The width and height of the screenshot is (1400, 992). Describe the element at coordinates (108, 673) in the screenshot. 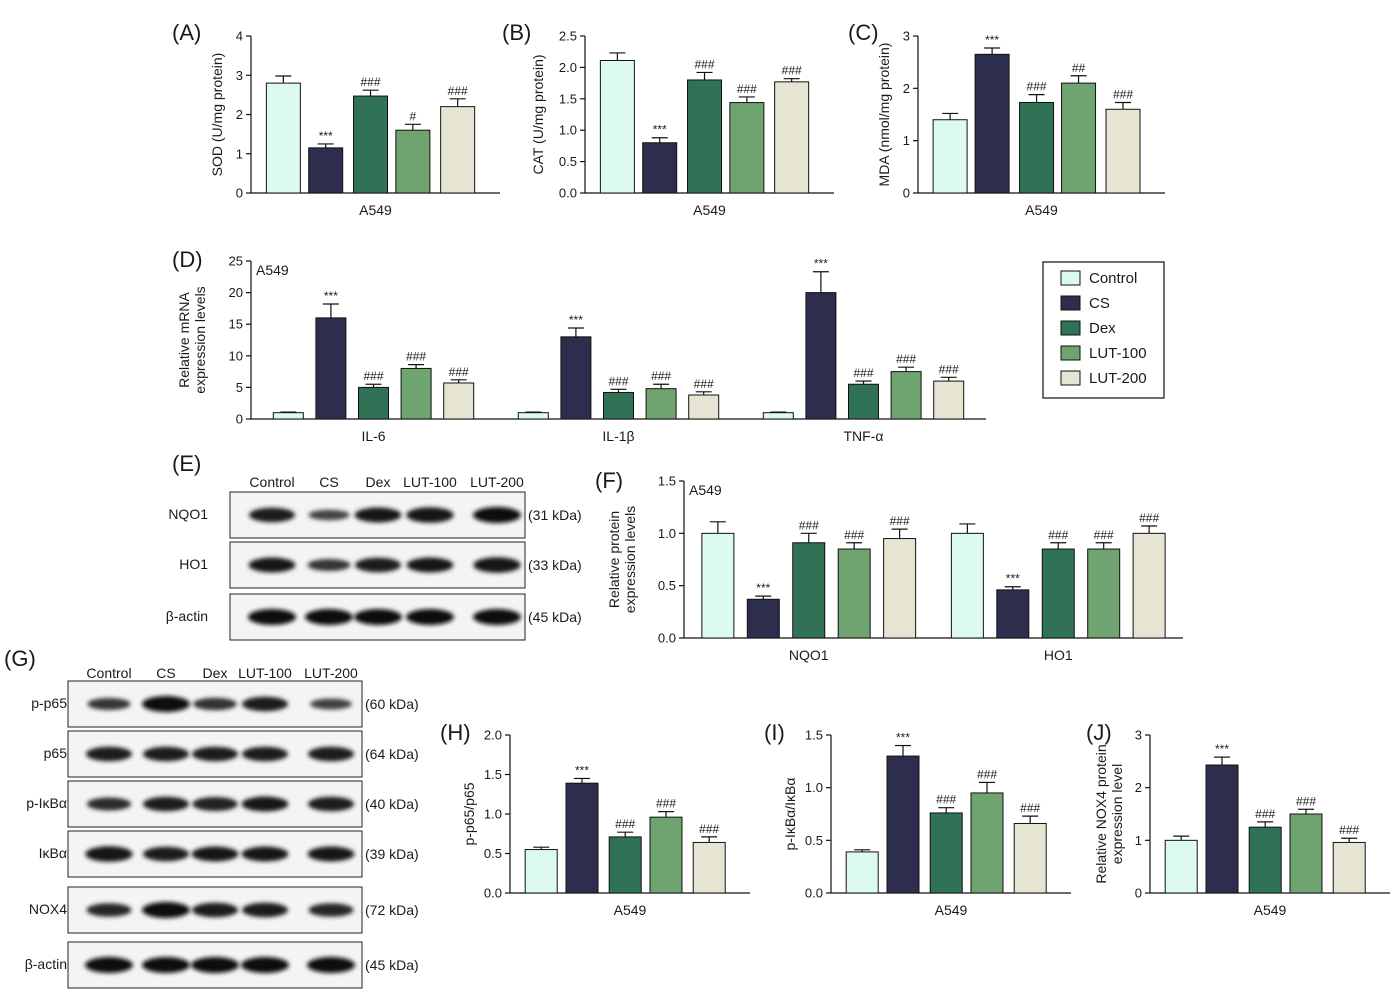

I see `lane-label: Control` at that location.